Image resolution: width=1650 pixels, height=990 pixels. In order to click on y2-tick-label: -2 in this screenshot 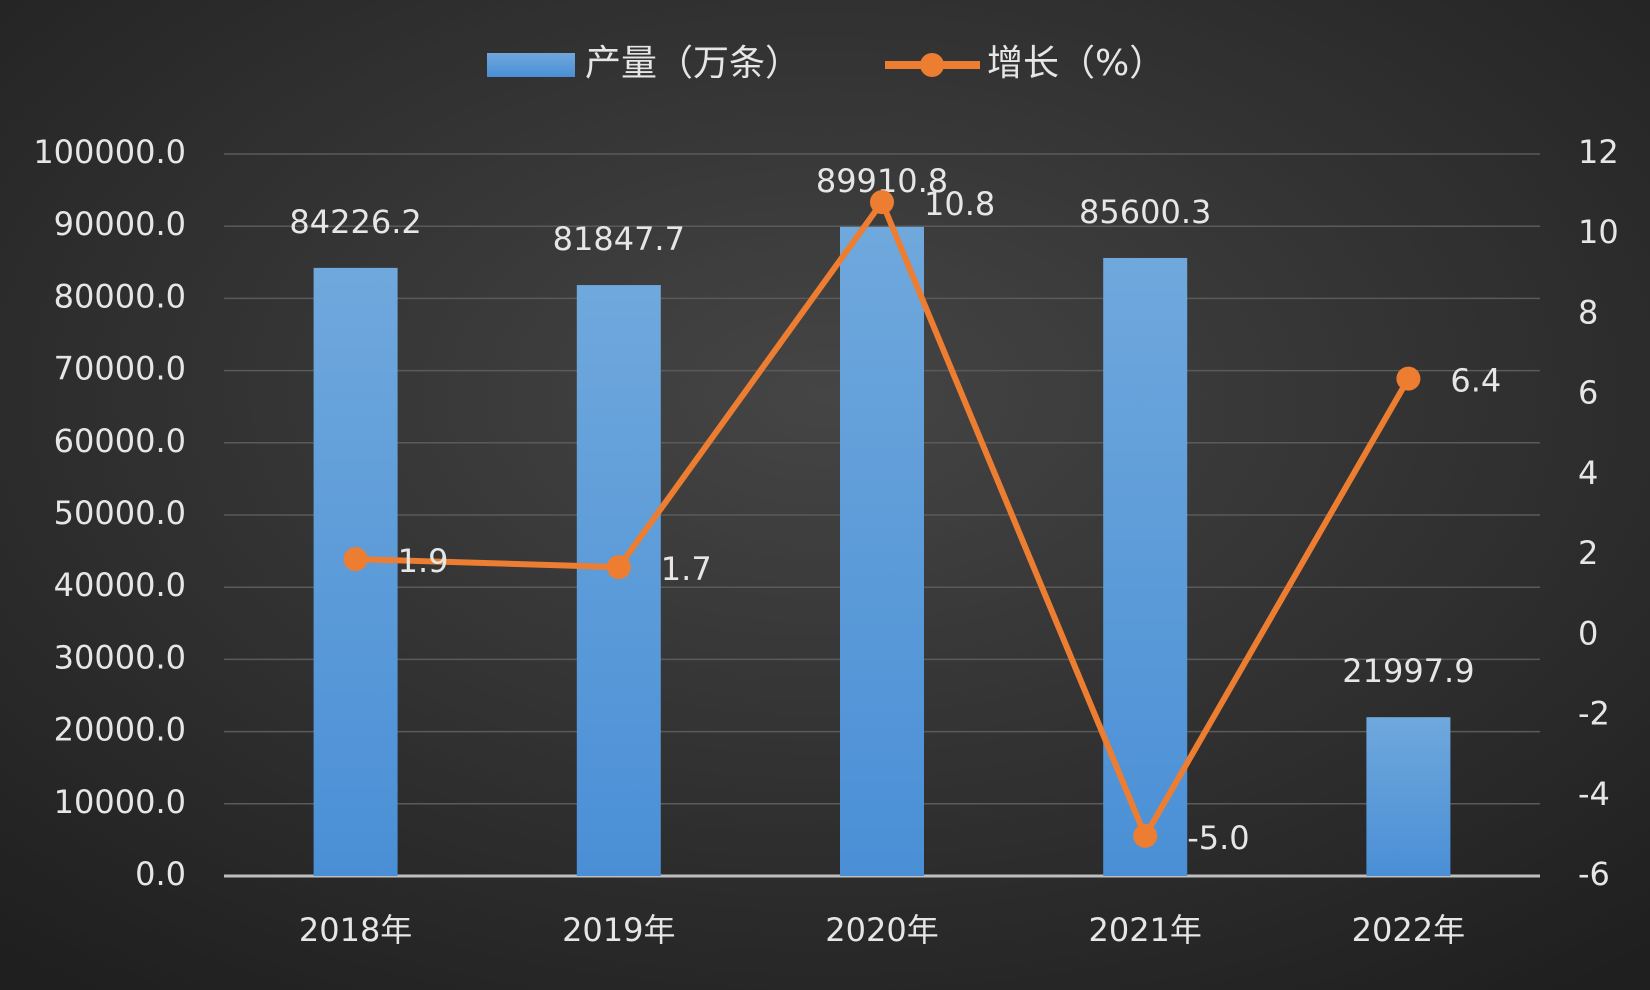, I will do `click(1594, 714)`.